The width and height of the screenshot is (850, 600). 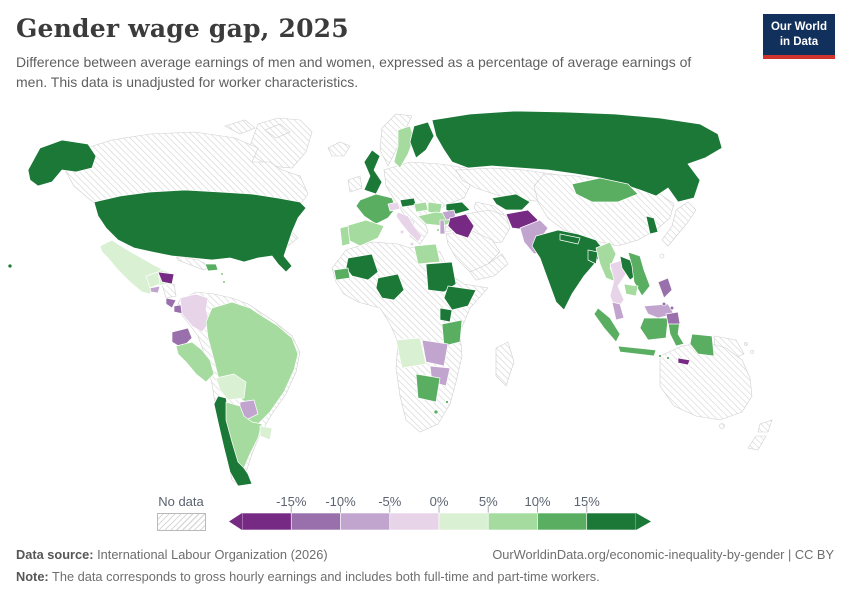 I want to click on country-peru, so click(x=195, y=362).